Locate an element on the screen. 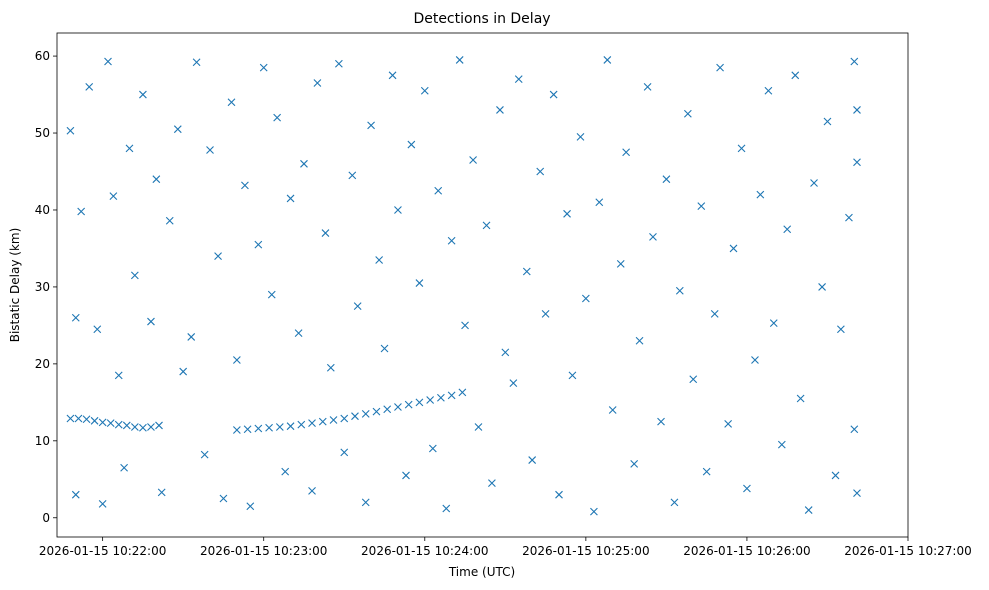  y-tick-label: 0 is located at coordinates (46, 518).